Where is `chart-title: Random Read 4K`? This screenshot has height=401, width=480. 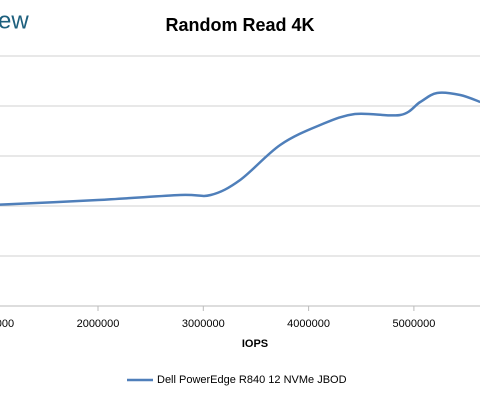
chart-title: Random Read 4K is located at coordinates (239, 25).